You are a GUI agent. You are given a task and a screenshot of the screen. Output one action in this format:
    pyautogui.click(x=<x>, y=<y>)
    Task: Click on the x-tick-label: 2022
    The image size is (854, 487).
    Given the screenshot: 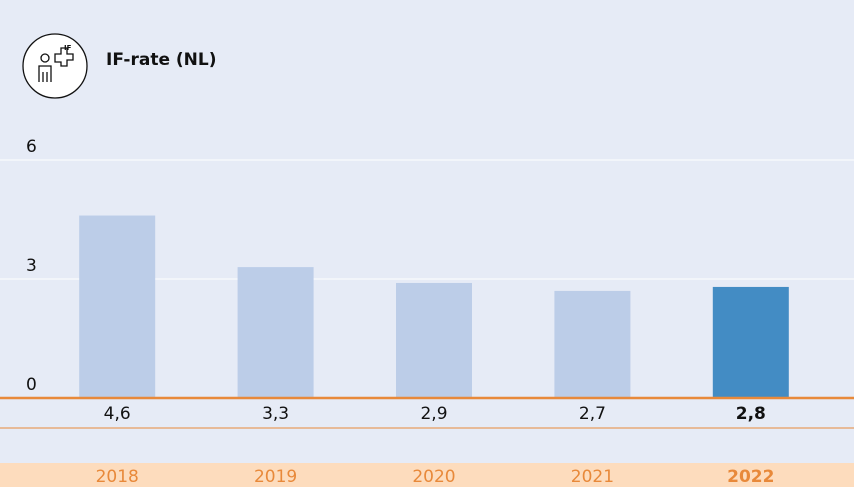 What is the action you would take?
    pyautogui.click(x=750, y=477)
    